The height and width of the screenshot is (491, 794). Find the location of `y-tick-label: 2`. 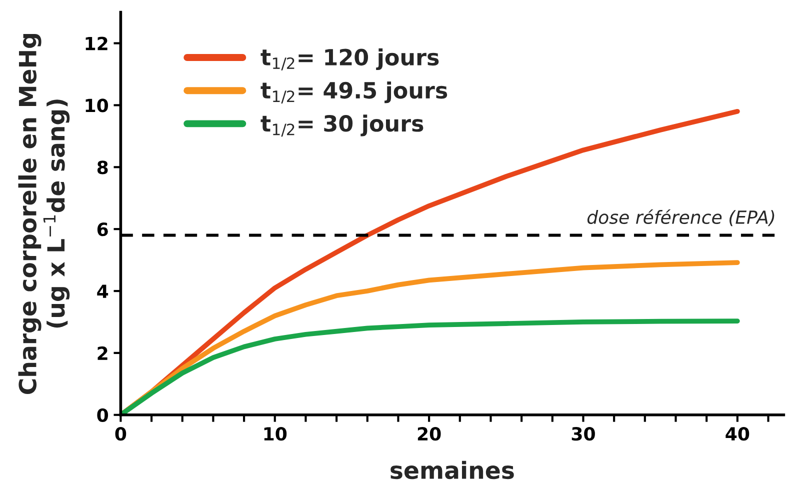

y-tick-label: 2 is located at coordinates (103, 353).